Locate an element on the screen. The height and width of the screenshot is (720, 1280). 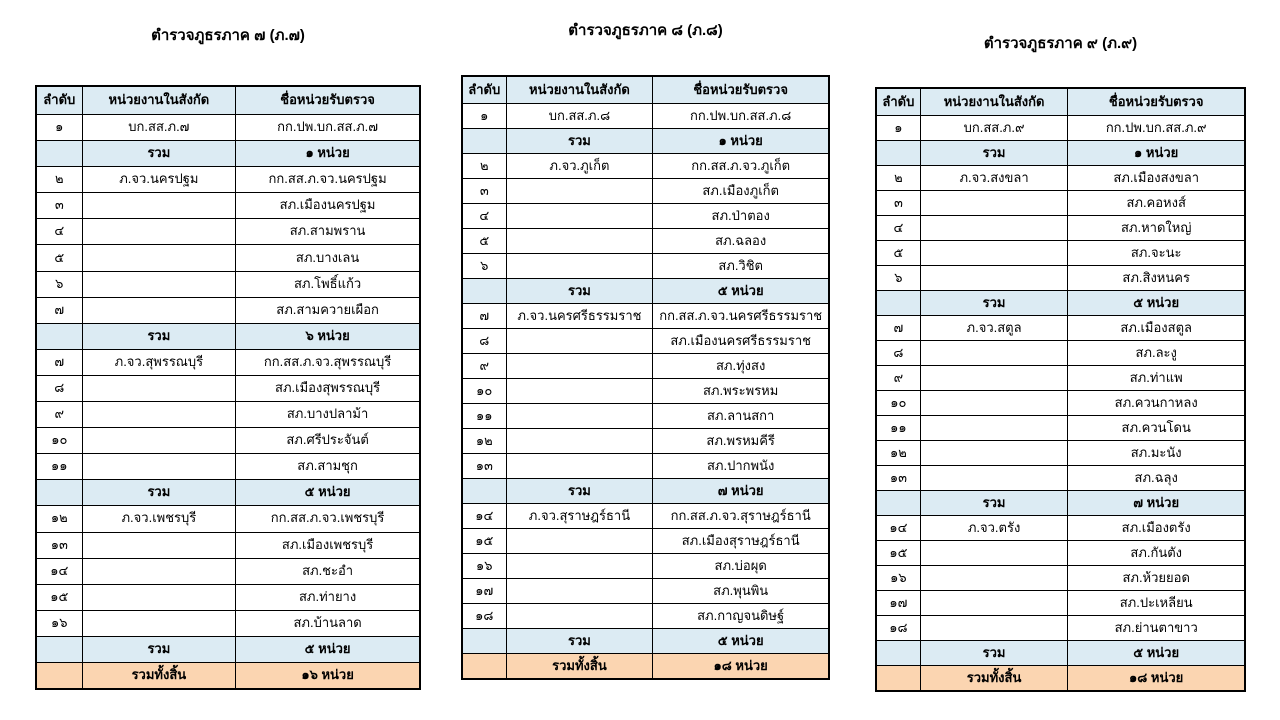
inspected-unit-cell: กก.สส.ภ.จว.สุพรรณบุรี is located at coordinates (328, 362).